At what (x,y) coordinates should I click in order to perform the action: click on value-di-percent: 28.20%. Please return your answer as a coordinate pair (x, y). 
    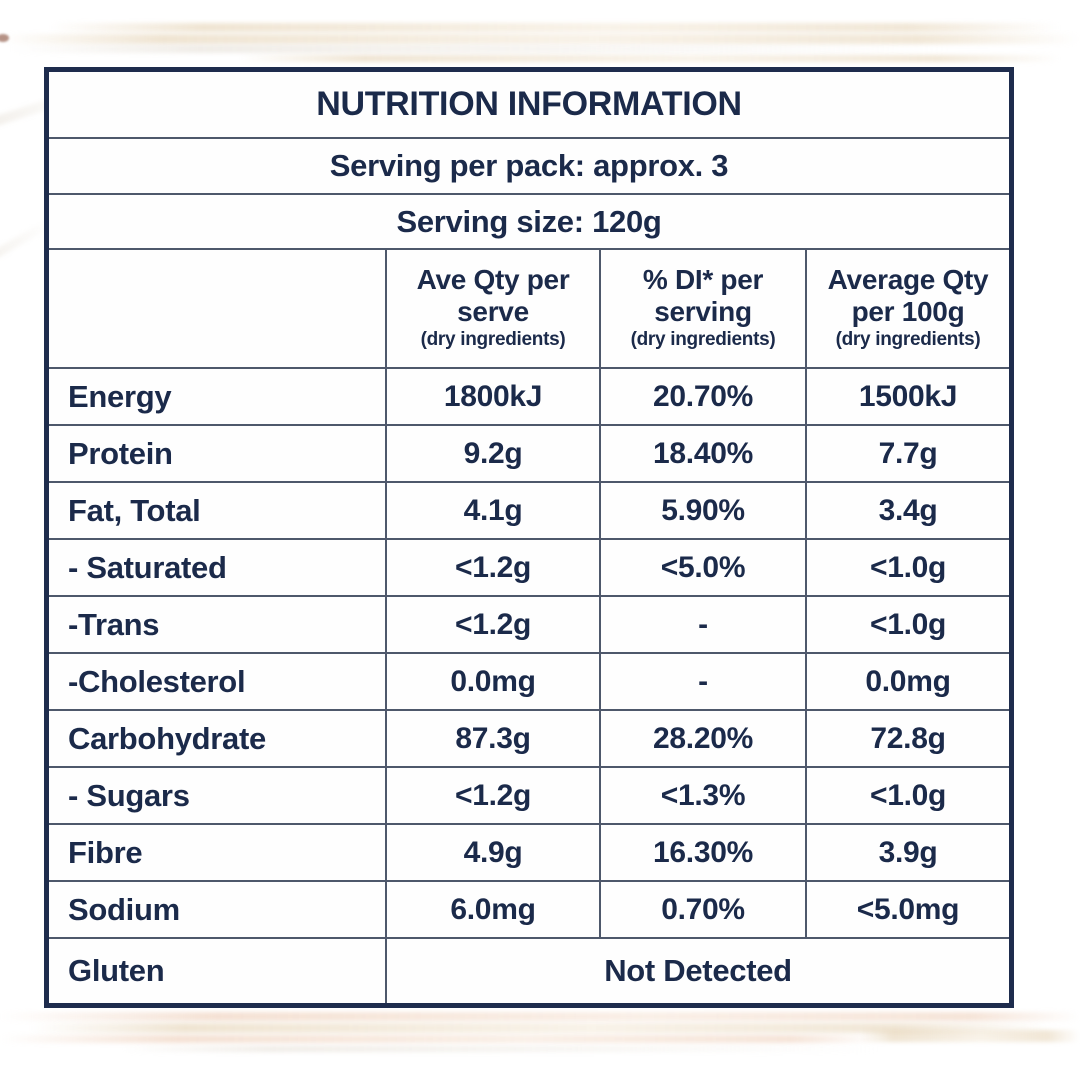
    Looking at the image, I should click on (702, 737).